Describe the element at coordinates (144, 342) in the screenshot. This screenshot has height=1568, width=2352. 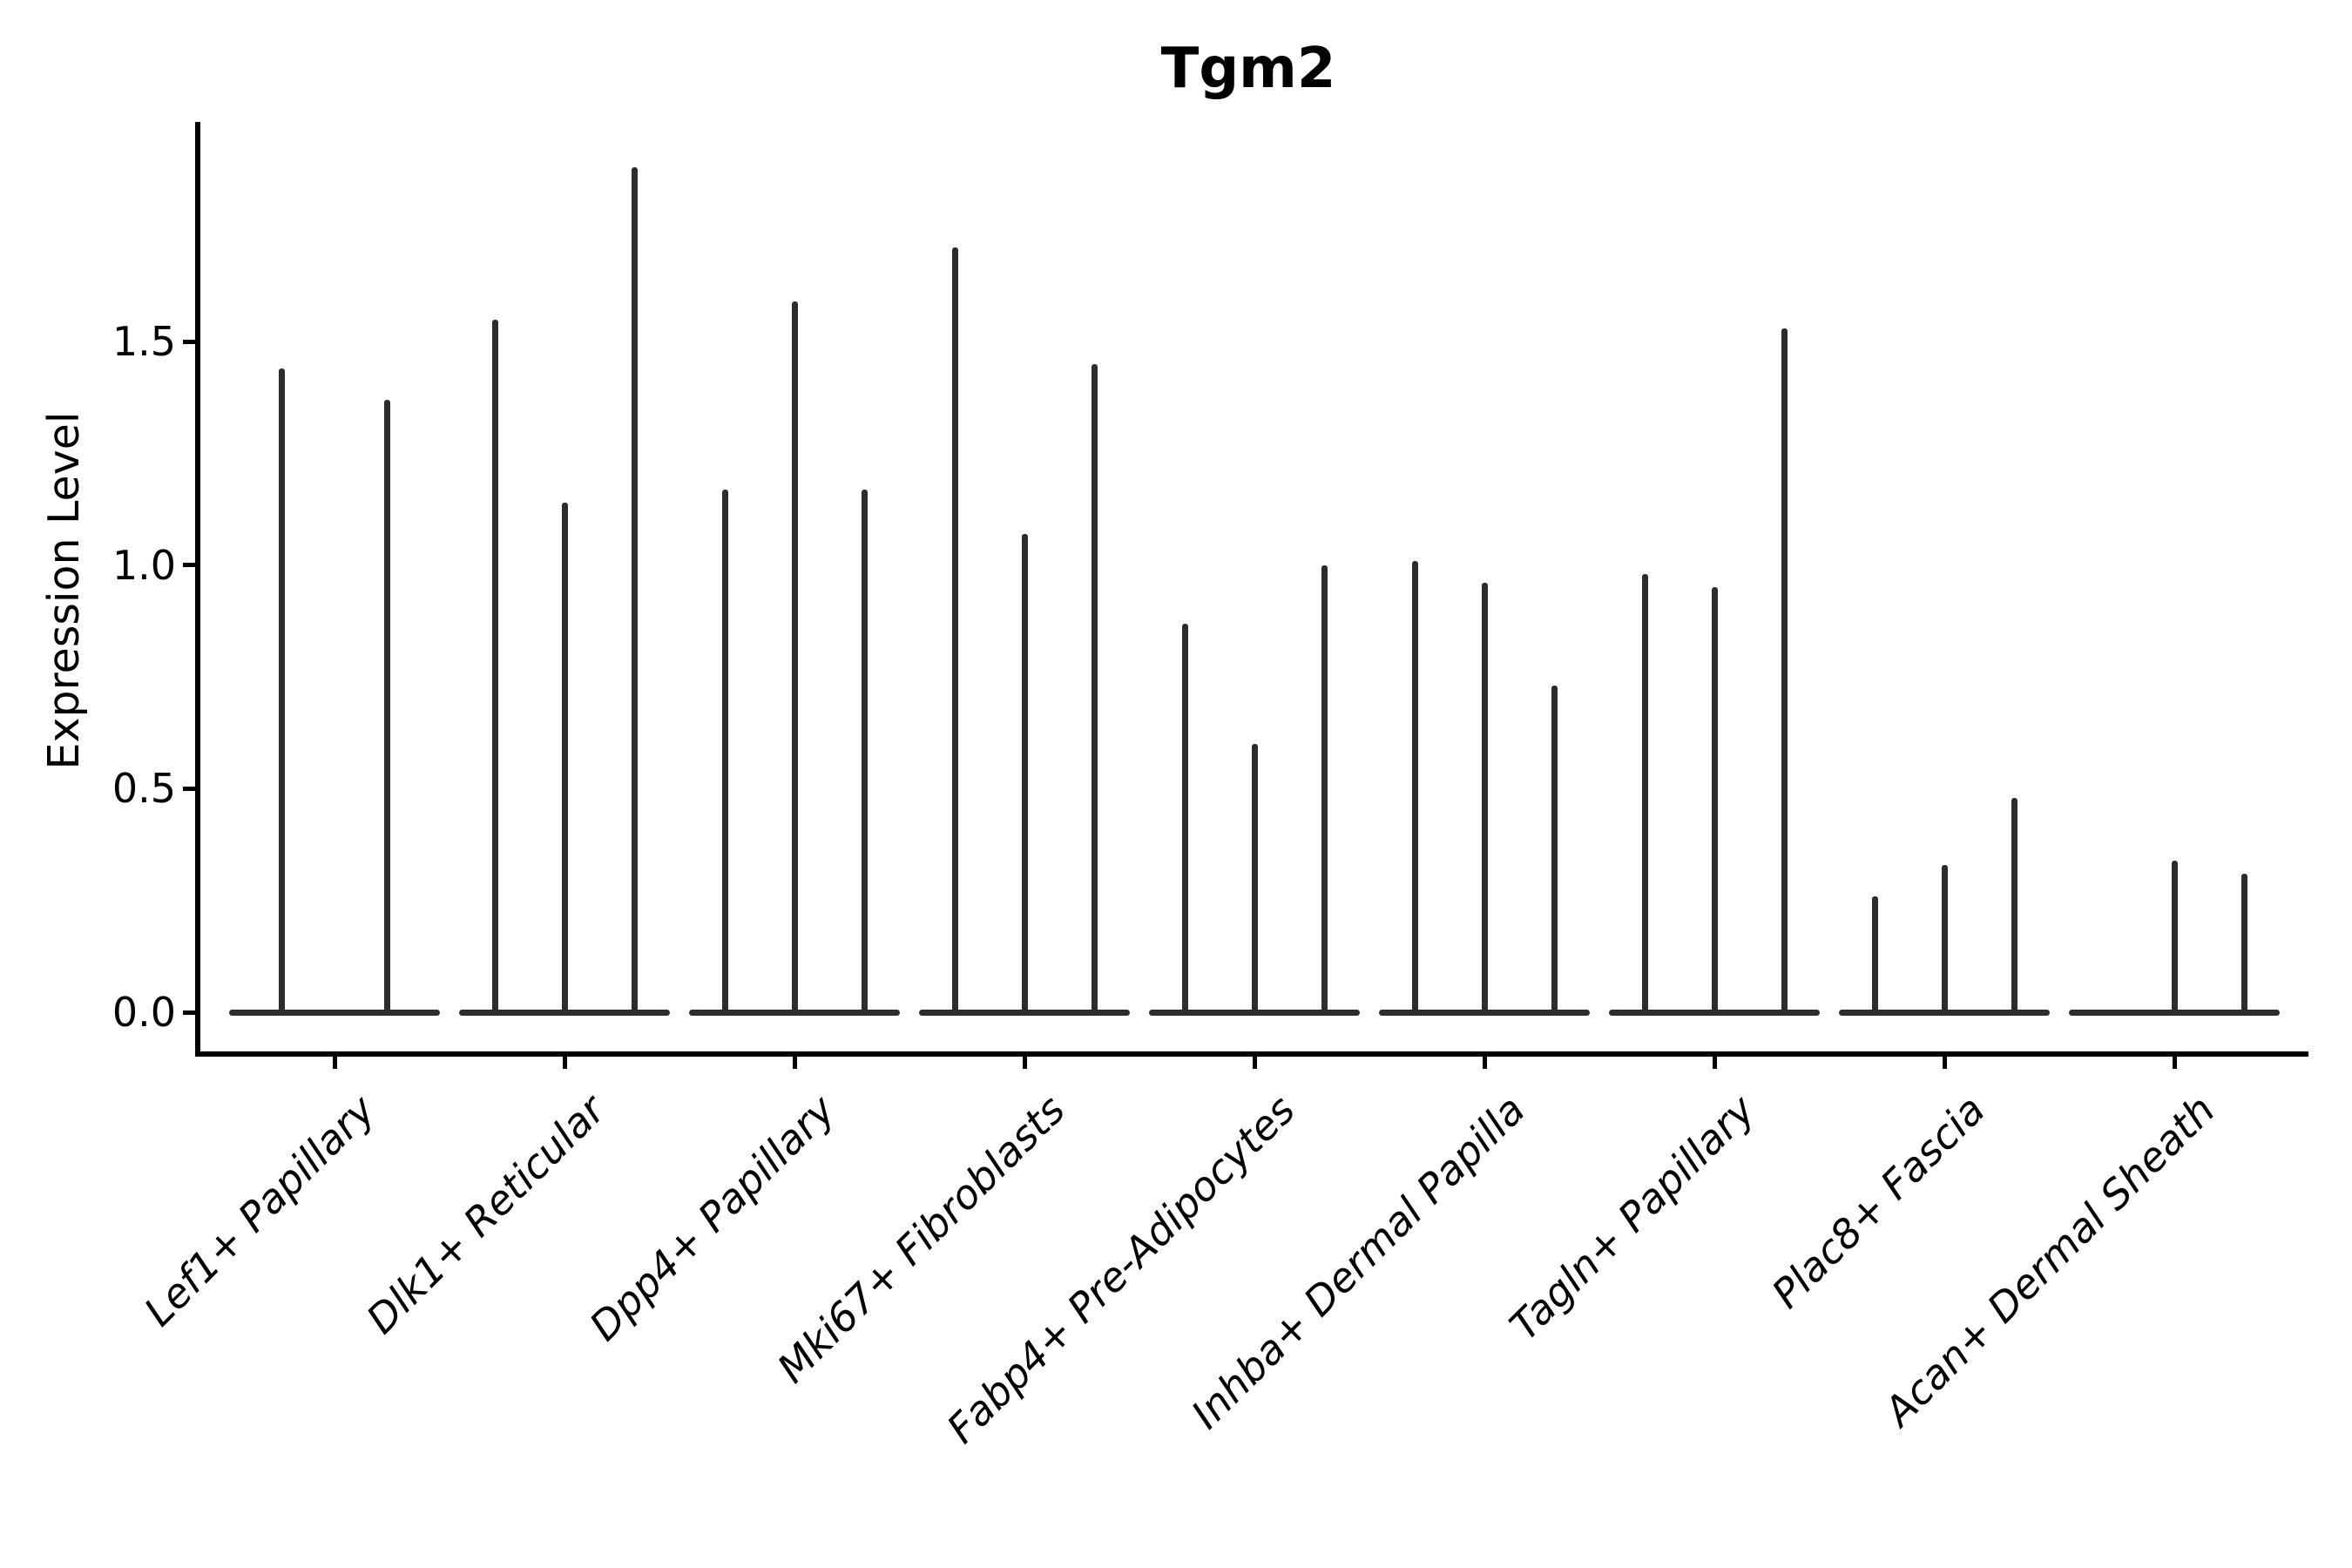
I see `y-tick-label-1.5: 1.5` at that location.